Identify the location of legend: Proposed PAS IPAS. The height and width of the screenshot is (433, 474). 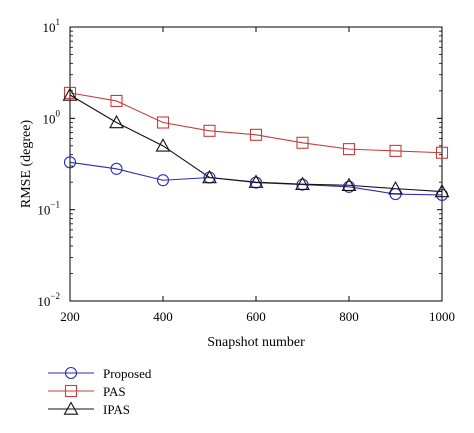
(100, 391).